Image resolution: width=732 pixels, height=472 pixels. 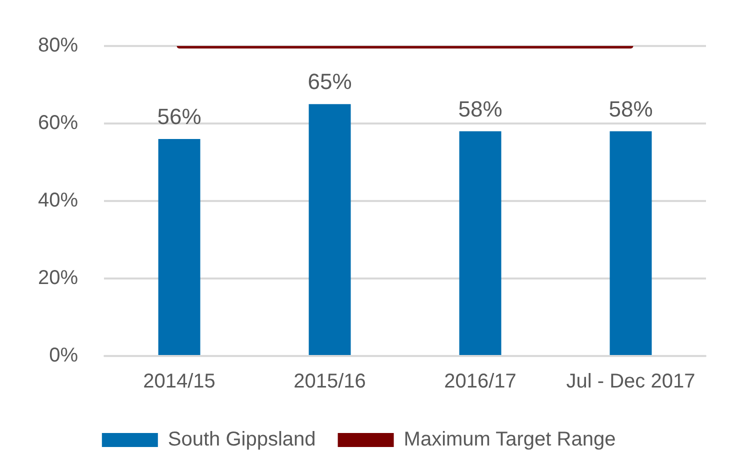 What do you see at coordinates (179, 117) in the screenshot?
I see `data-label: 56%` at bounding box center [179, 117].